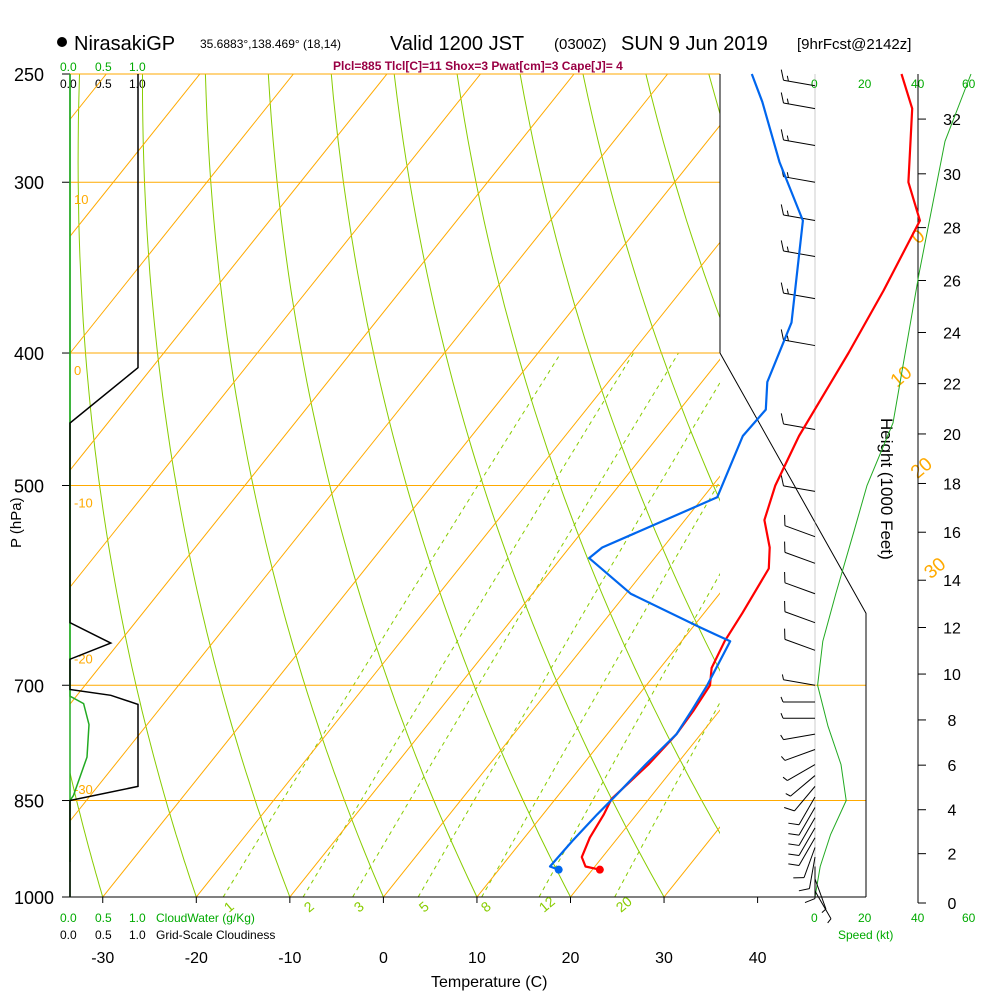 This screenshot has width=1000, height=1000. What do you see at coordinates (309, 906) in the screenshot?
I see `mixing-ratio-label: 2` at bounding box center [309, 906].